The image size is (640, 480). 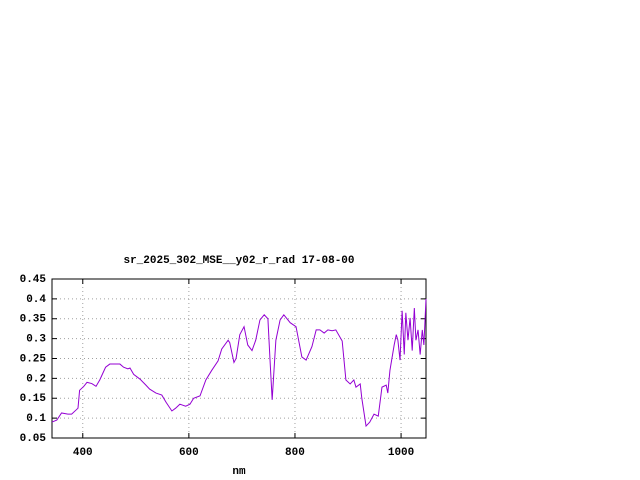 What do you see at coordinates (36, 379) in the screenshot?
I see `y-tick-label: 0.2` at bounding box center [36, 379].